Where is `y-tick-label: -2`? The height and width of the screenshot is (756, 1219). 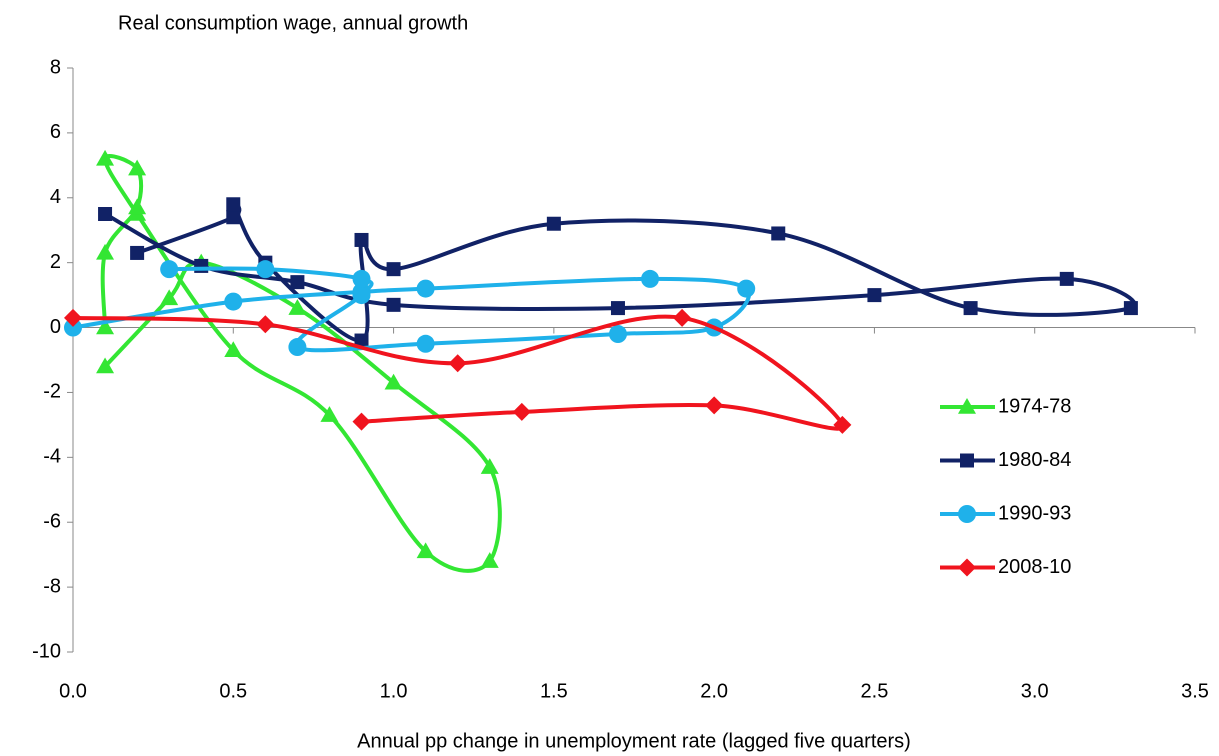 y-tick-label: -2 is located at coordinates (52, 392).